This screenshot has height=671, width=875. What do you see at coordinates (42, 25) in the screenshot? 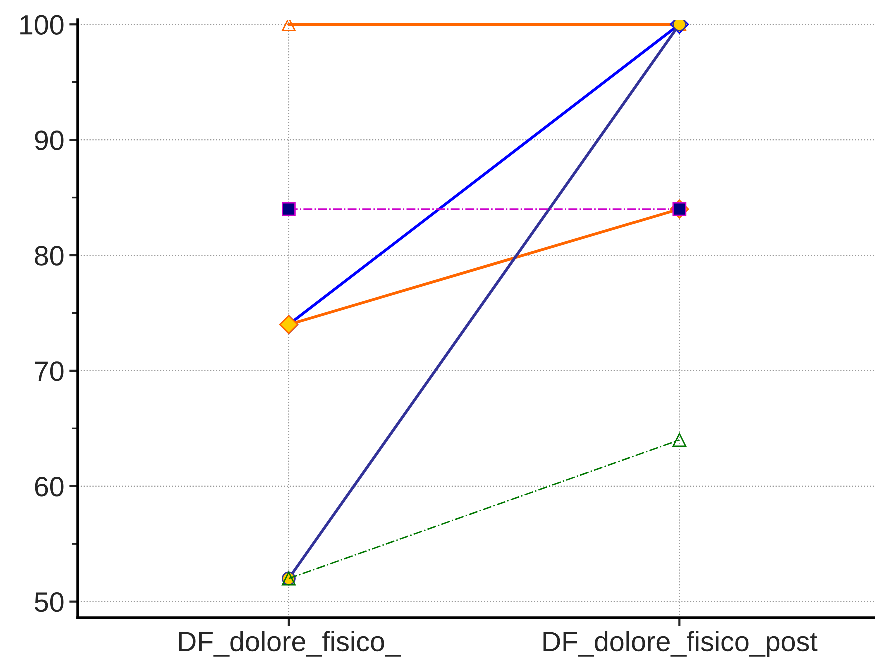
I see `y-tick-label: 100` at bounding box center [42, 25].